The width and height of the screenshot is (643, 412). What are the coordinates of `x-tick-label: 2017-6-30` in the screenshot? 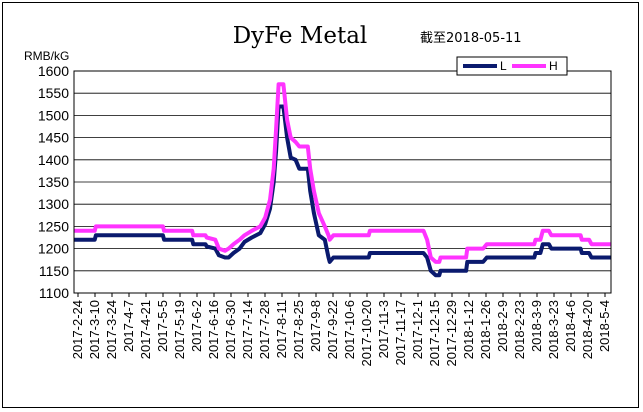 It's located at (230, 329).